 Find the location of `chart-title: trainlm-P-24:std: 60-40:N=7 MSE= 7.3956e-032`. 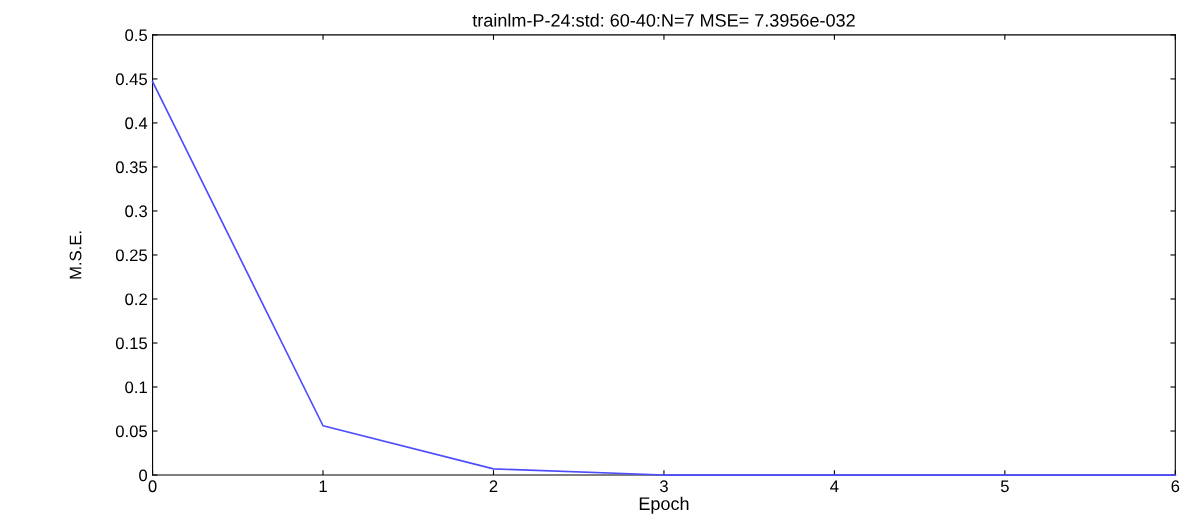

chart-title: trainlm-P-24:std: 60-40:N=7 MSE= 7.3956e-032 is located at coordinates (663, 20).